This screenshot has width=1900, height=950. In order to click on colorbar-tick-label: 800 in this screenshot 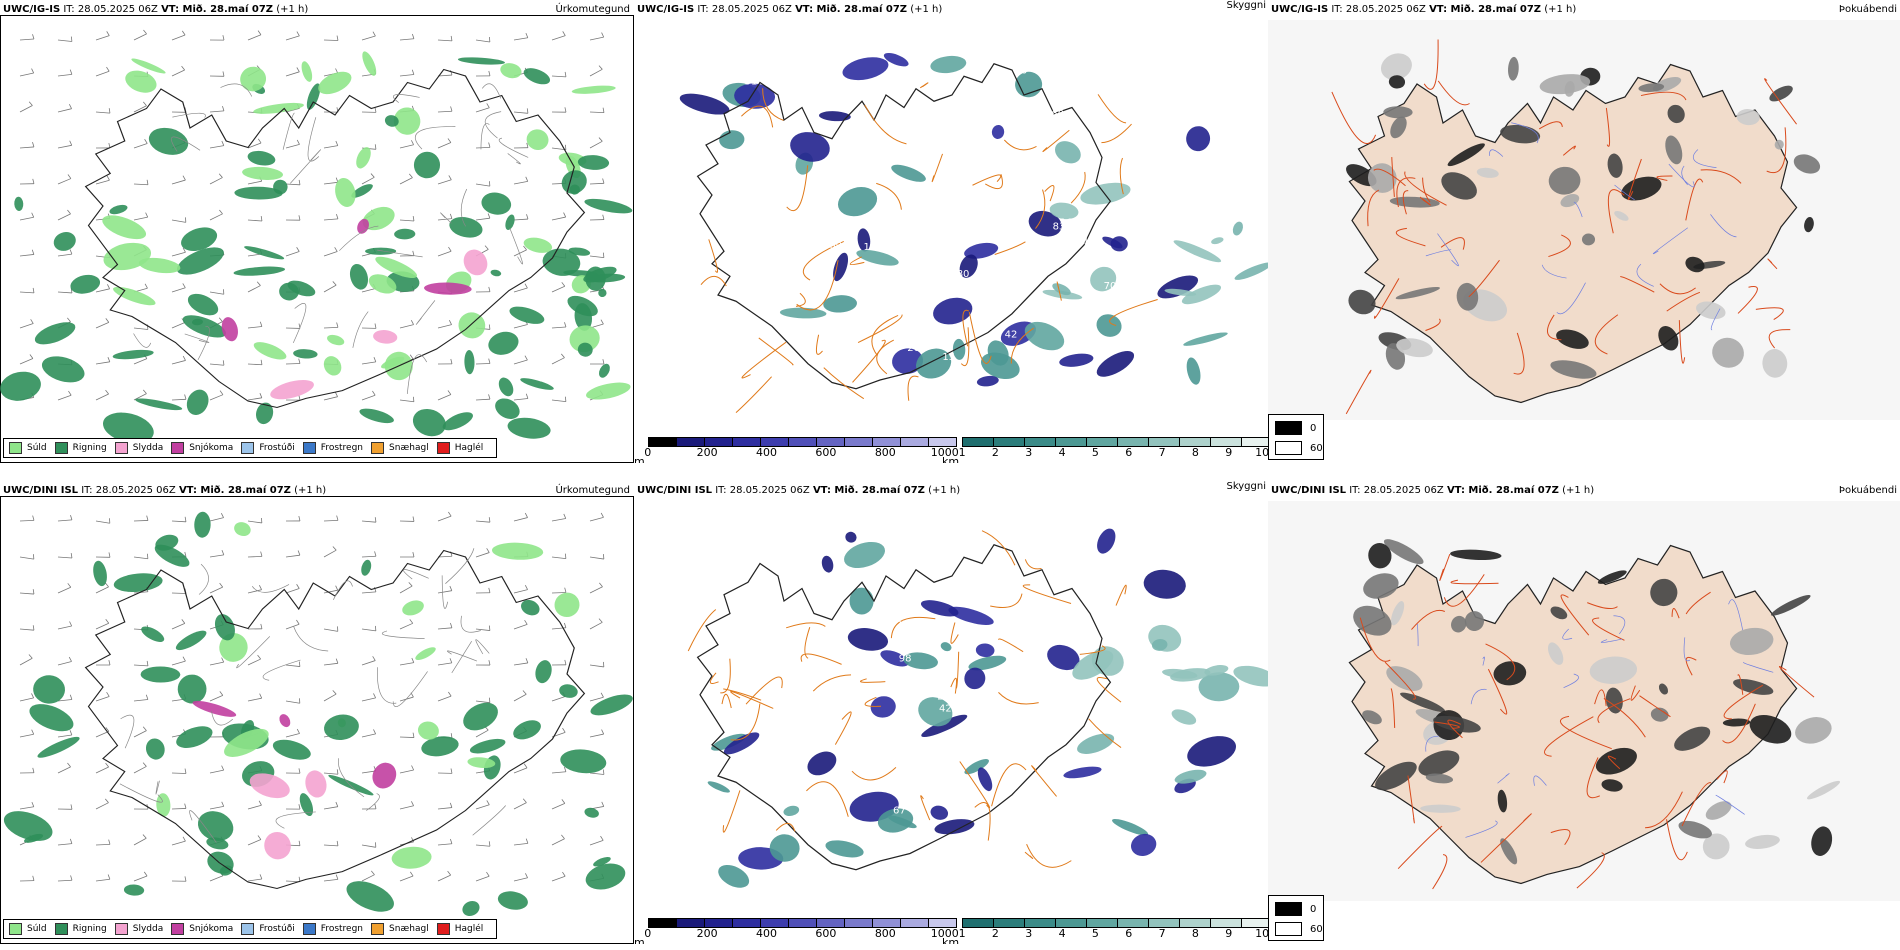, I will do `click(885, 452)`.